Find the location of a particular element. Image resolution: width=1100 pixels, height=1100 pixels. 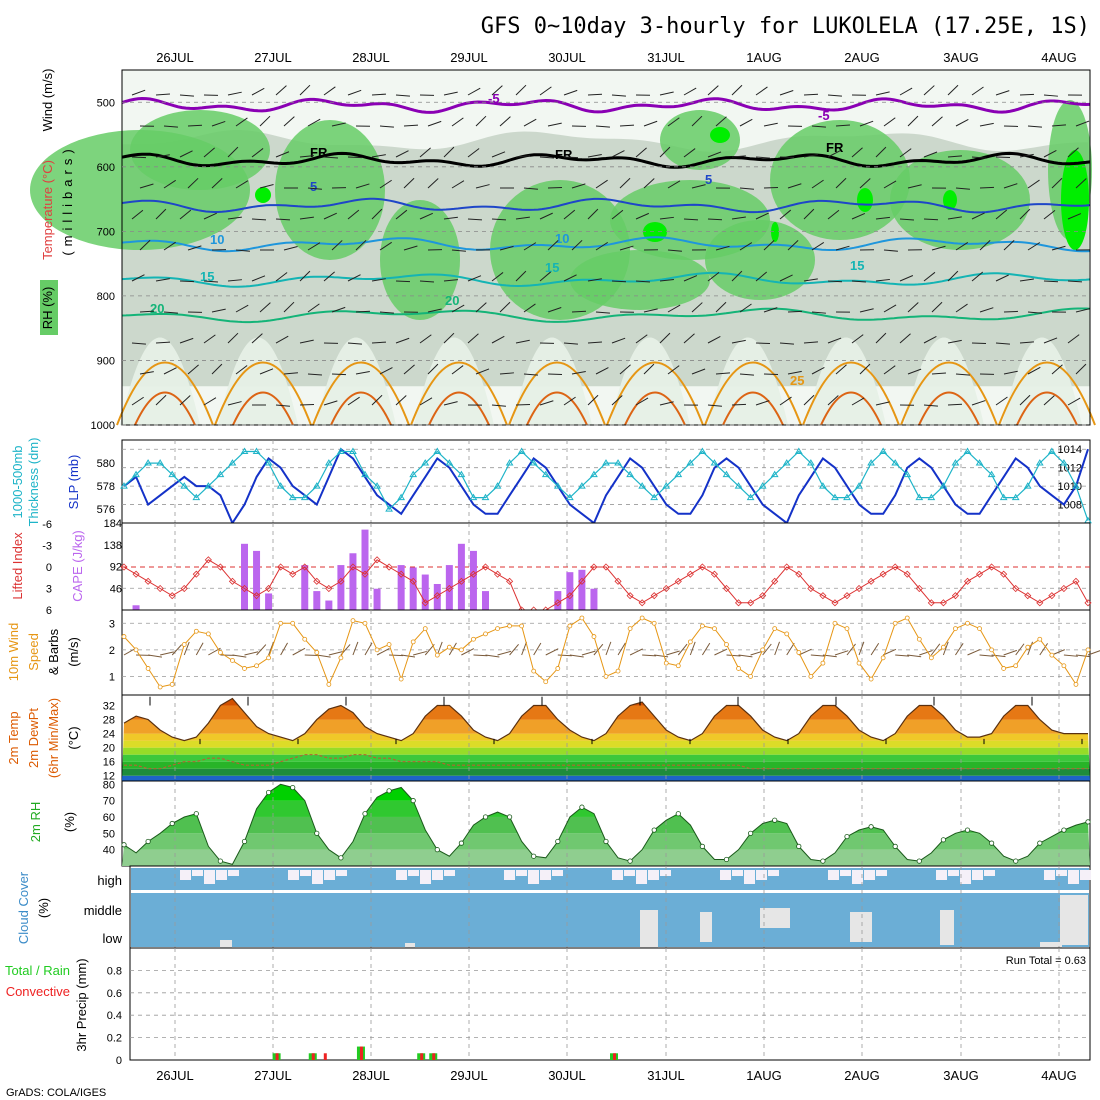

precip-label-3: 3hr Precip (mm) is located at coordinates (81, 1004).